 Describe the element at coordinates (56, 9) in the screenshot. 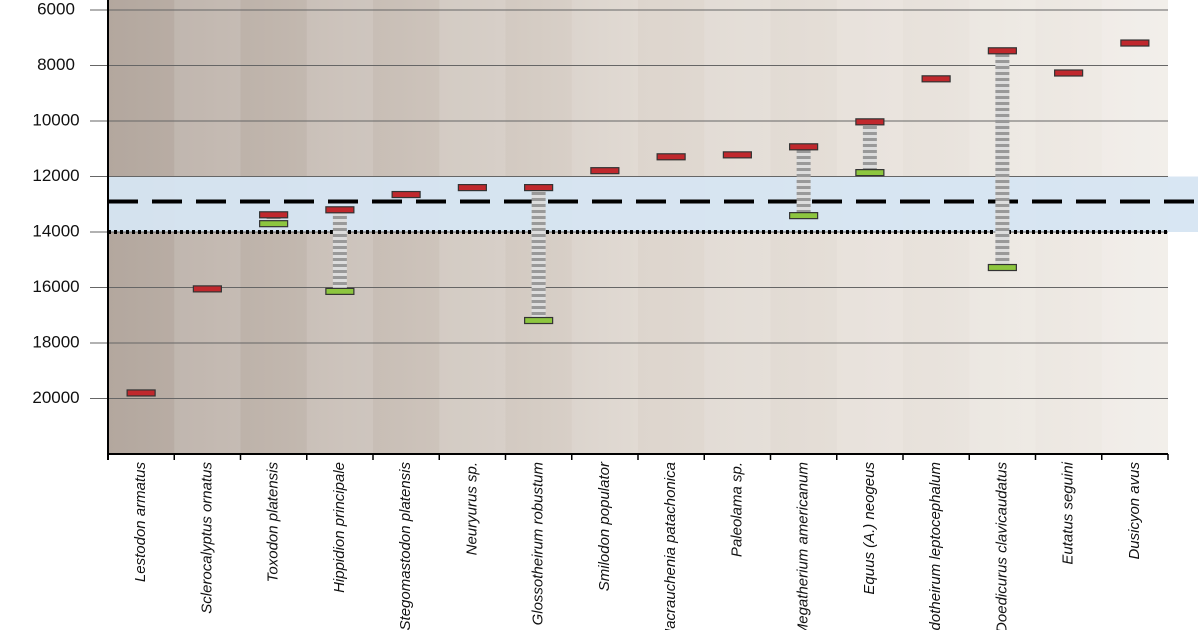

I see `y-tick-label: 6000` at that location.